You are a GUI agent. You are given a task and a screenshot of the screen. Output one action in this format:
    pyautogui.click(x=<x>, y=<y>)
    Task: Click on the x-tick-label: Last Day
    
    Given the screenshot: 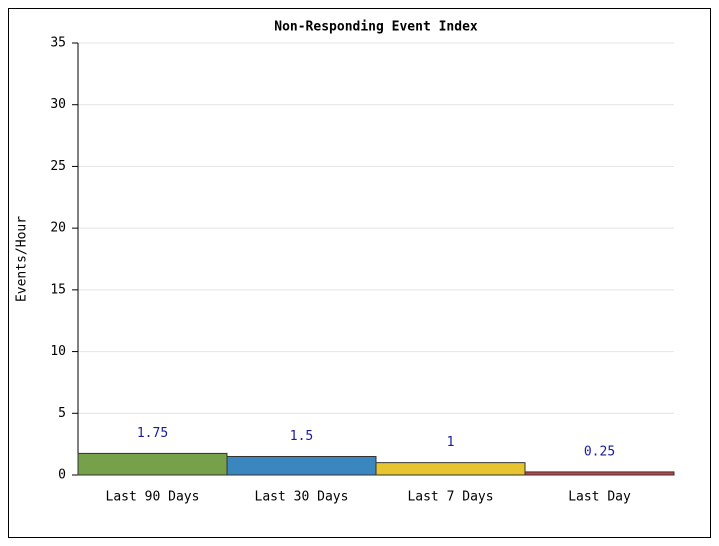 What is the action you would take?
    pyautogui.click(x=599, y=497)
    